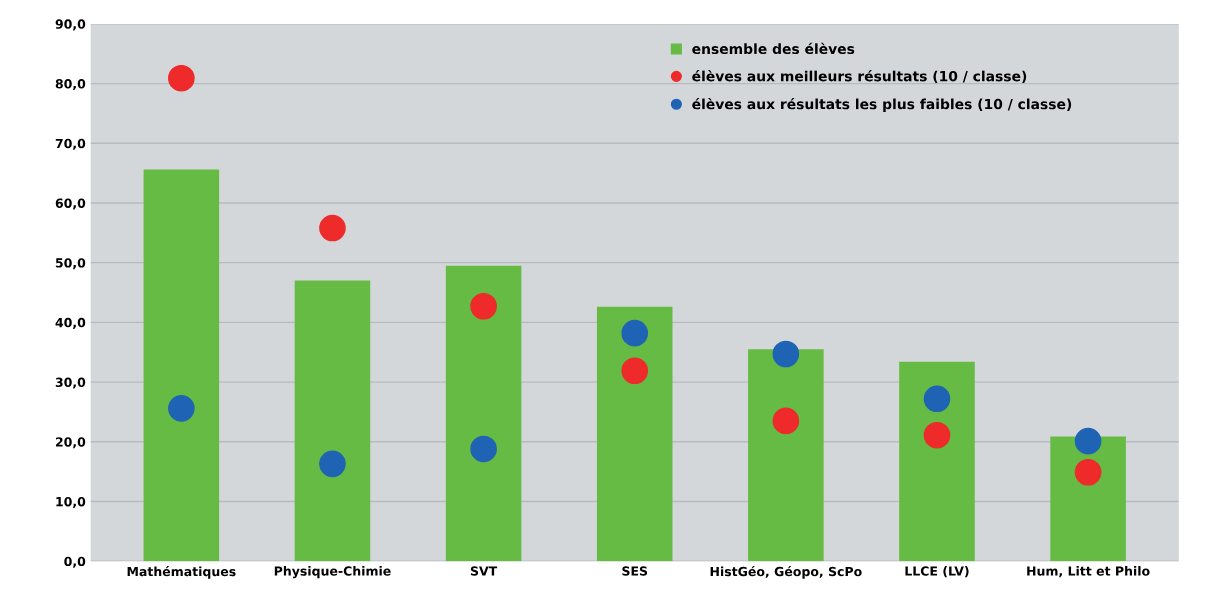 The image size is (1209, 597). Describe the element at coordinates (70, 264) in the screenshot. I see `y-tick-label: 50,0` at that location.